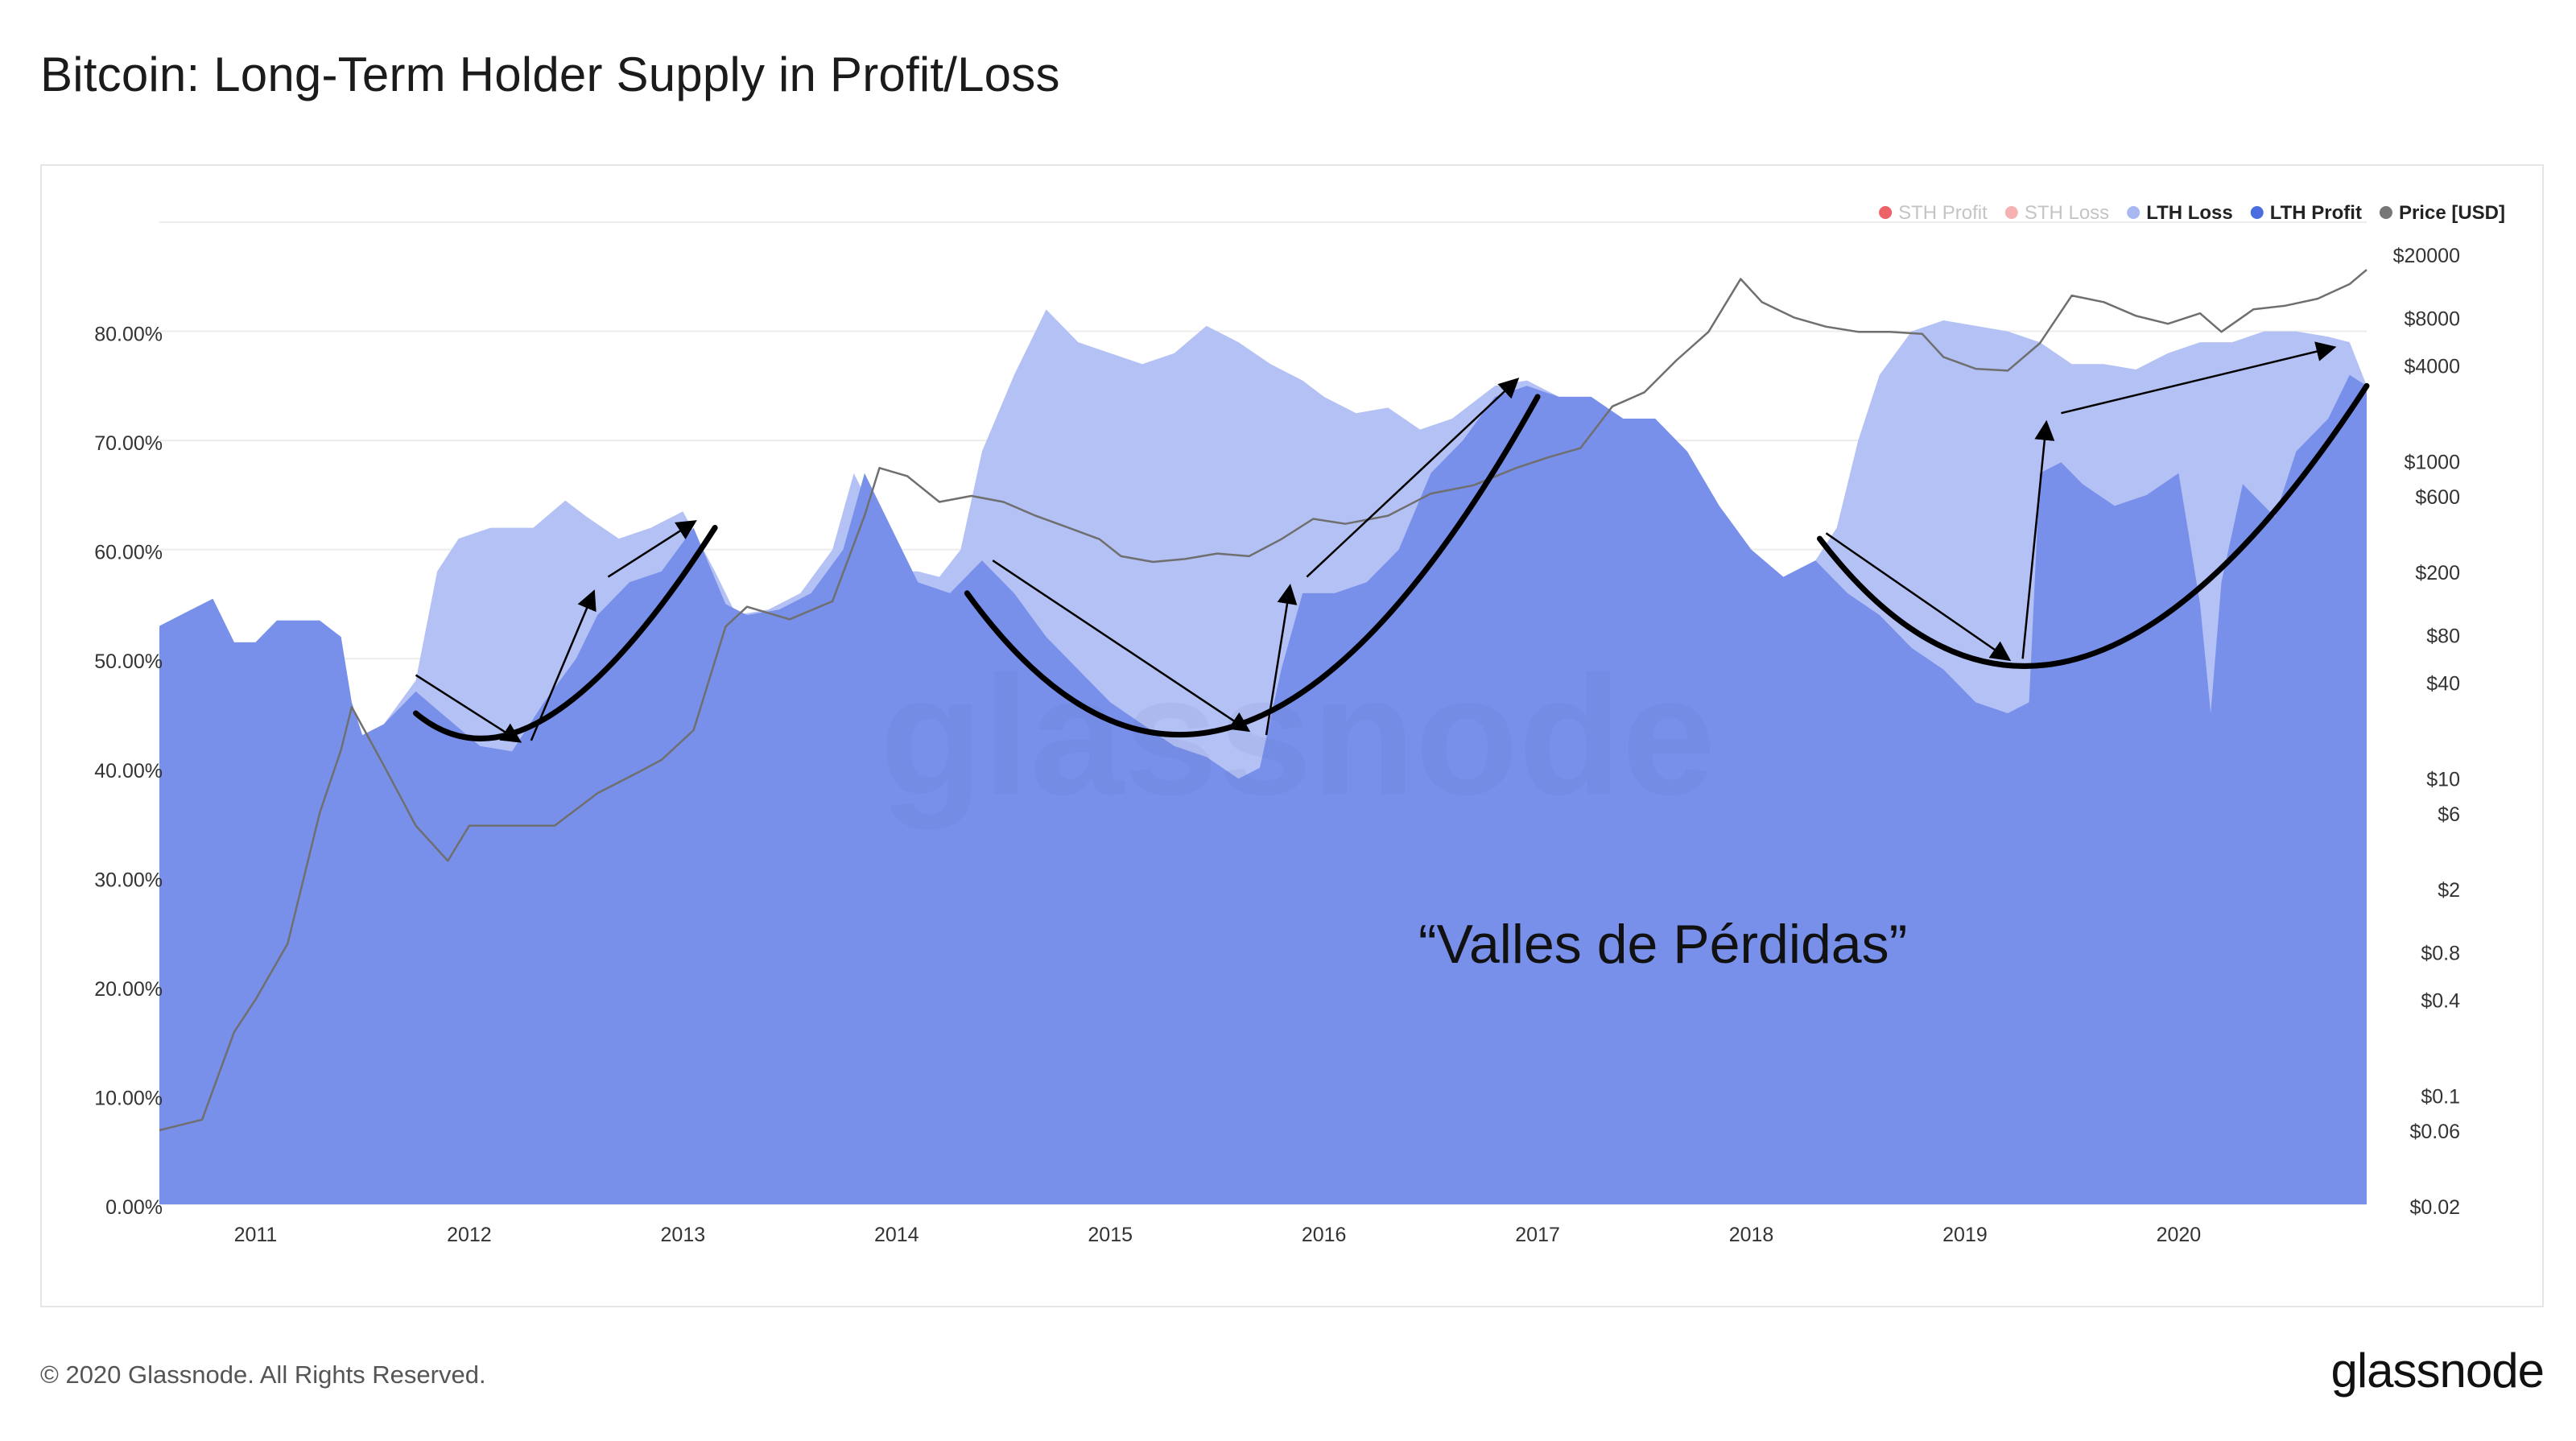 The width and height of the screenshot is (2576, 1441). Describe the element at coordinates (2437, 1371) in the screenshot. I see `brand-logo: glassnode` at that location.